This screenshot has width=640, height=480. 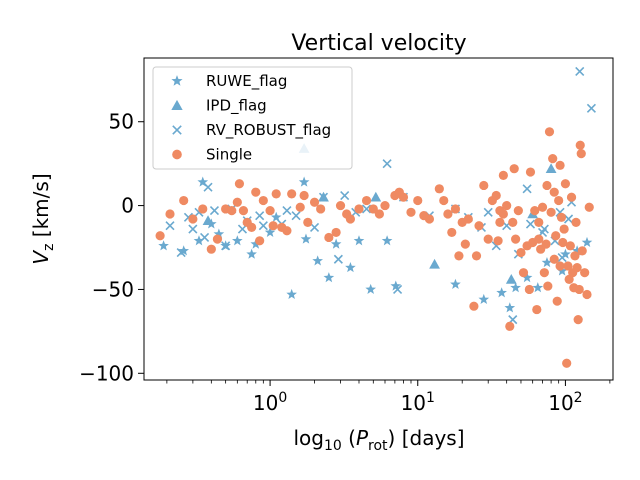 I want to click on legend-label: IPD_flag, so click(x=236, y=106).